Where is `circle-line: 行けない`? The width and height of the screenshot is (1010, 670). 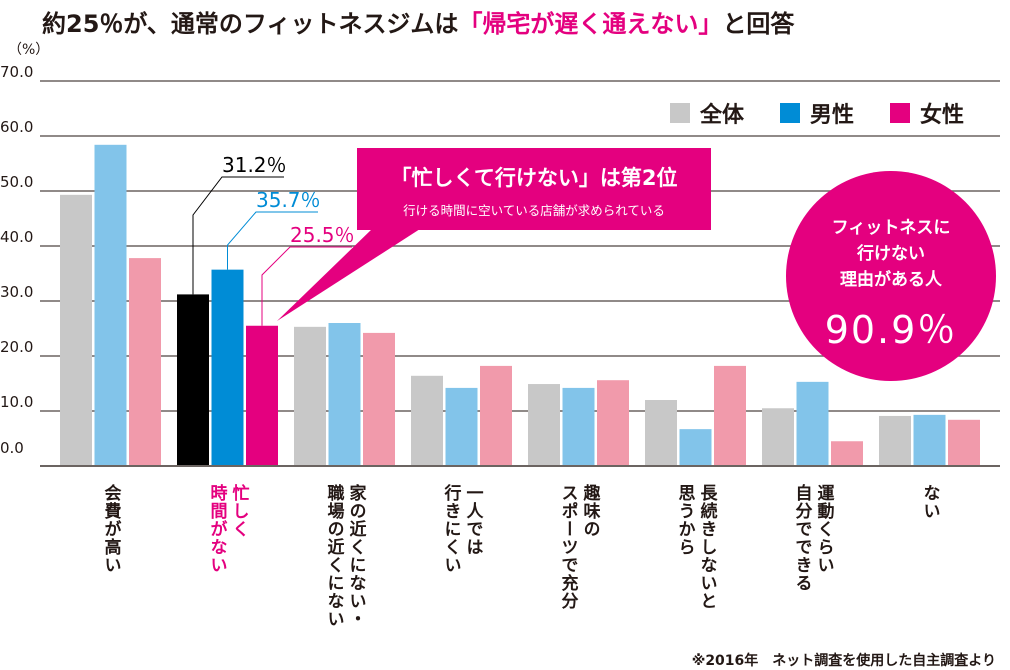 circle-line: 行けない is located at coordinates (891, 254).